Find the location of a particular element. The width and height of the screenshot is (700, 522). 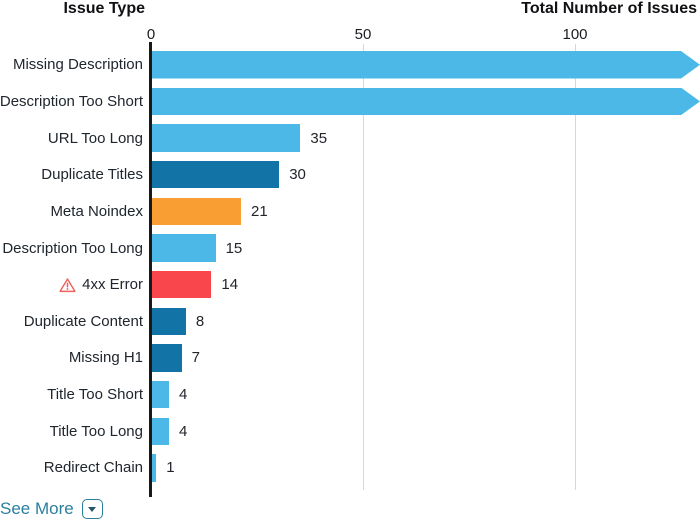

x-axis-tick-100: 100 is located at coordinates (575, 34).